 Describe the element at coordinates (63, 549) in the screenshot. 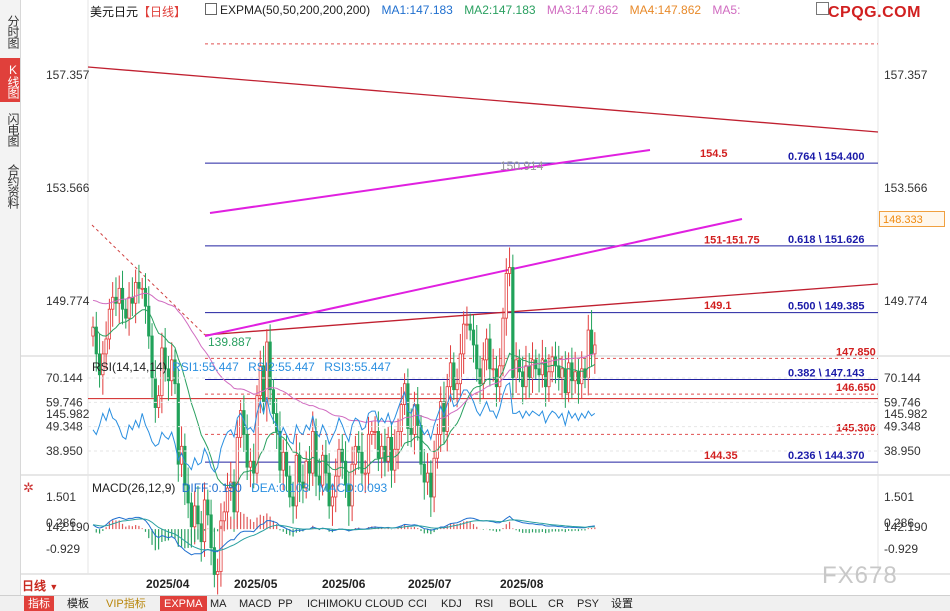

I see `macd-tick-label: -0.929` at that location.